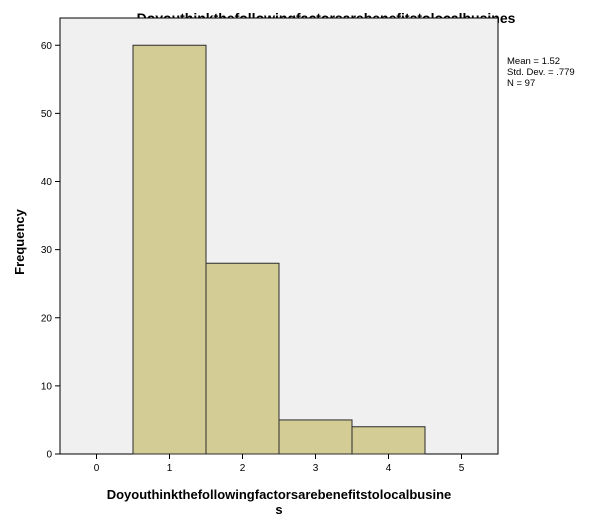  What do you see at coordinates (47, 386) in the screenshot?
I see `y-tick-label: 10` at bounding box center [47, 386].